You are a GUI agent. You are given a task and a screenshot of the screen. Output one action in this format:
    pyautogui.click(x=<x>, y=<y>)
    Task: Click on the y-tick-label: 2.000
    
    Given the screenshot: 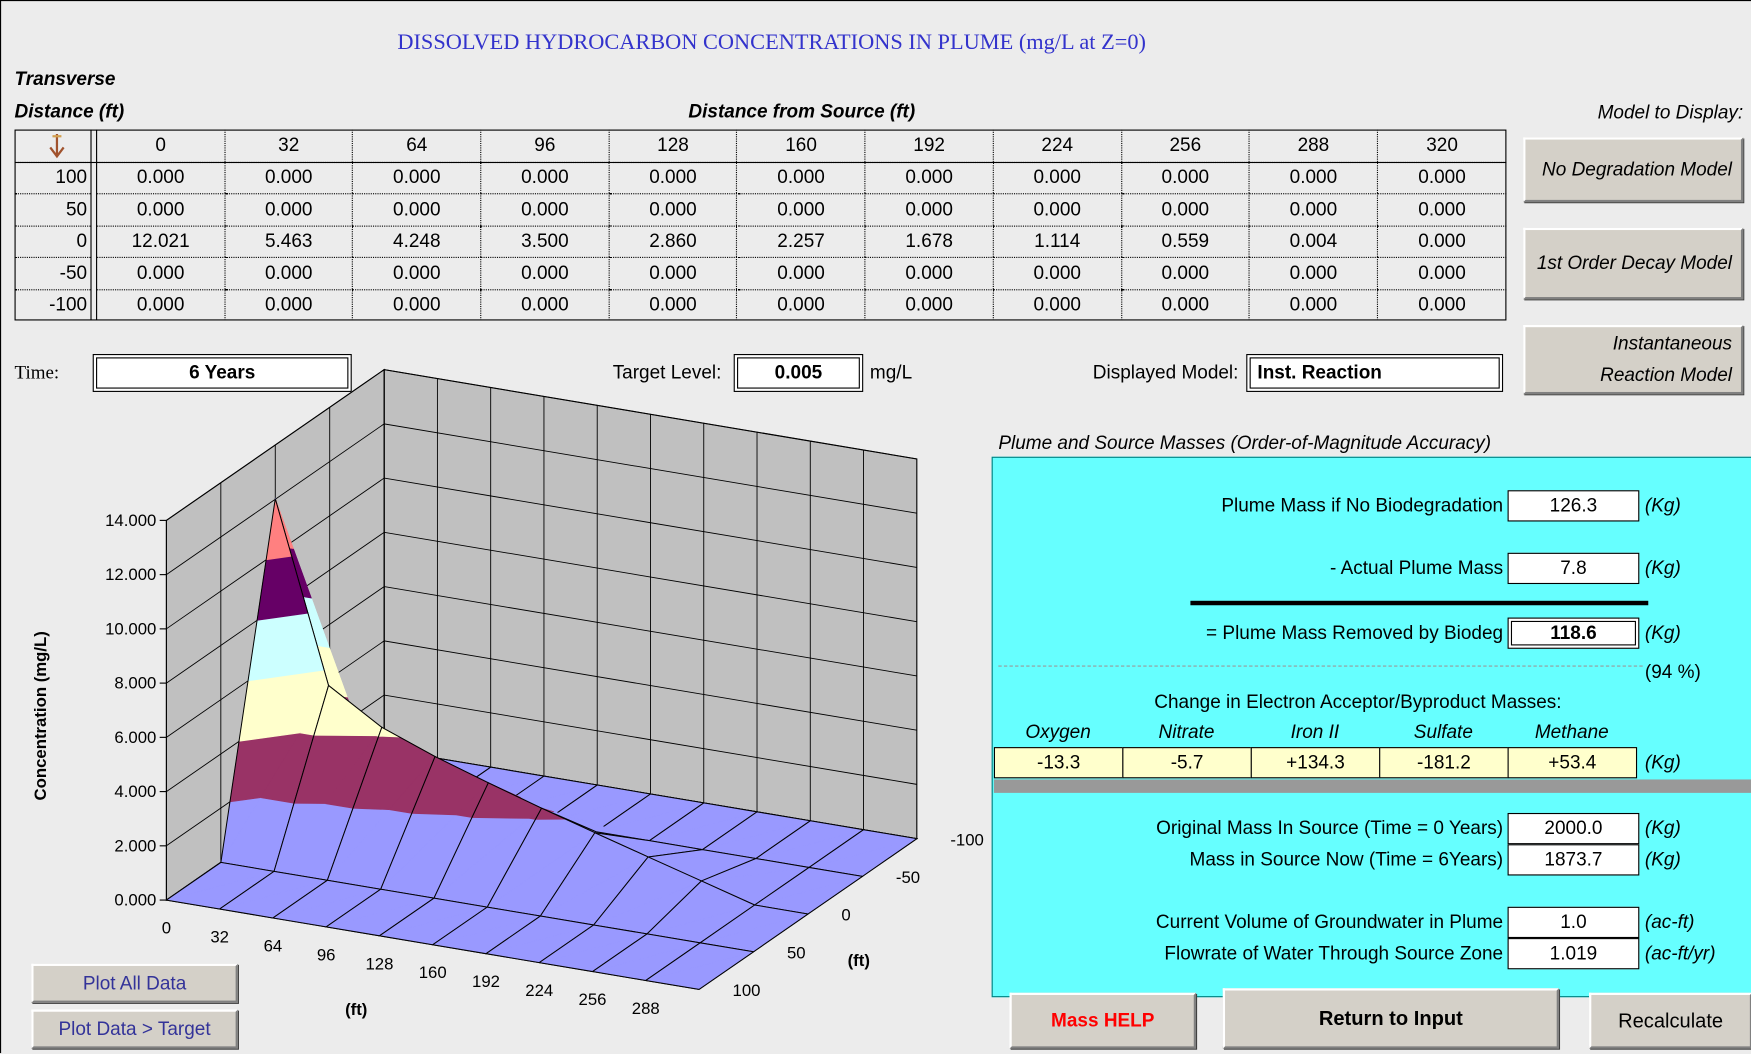 What is the action you would take?
    pyautogui.click(x=135, y=845)
    